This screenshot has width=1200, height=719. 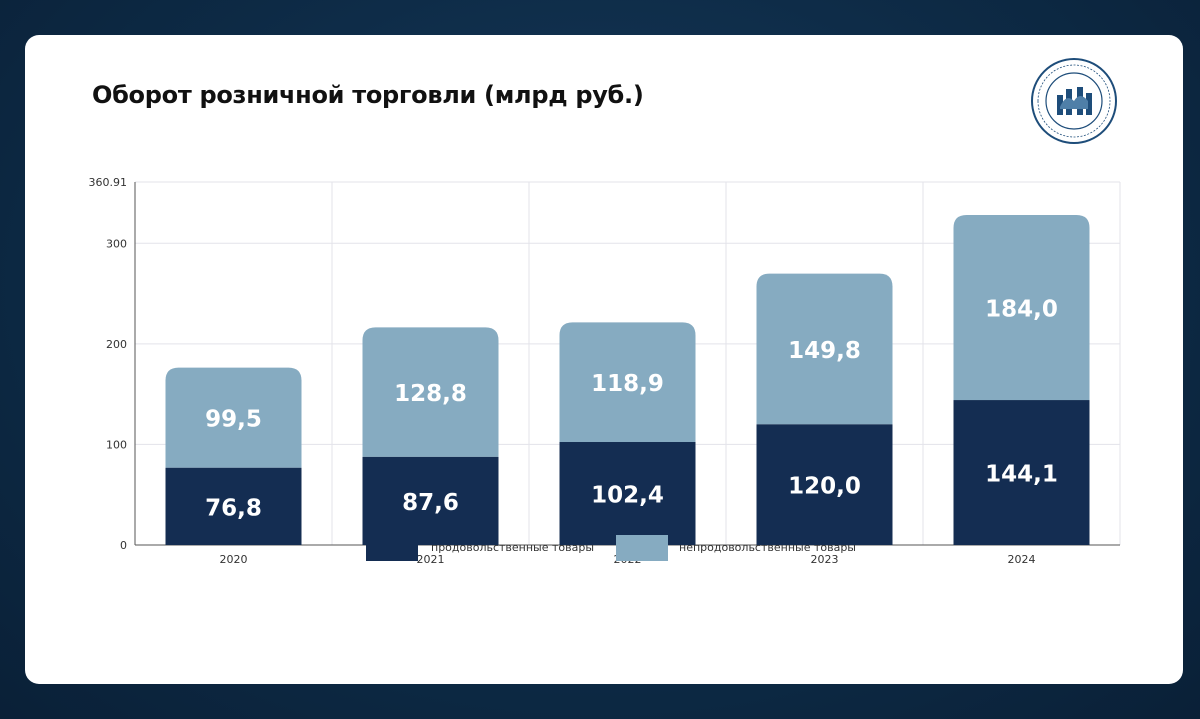 I want to click on data-label-nonfood-2024: 184,0, so click(x=1021, y=310).